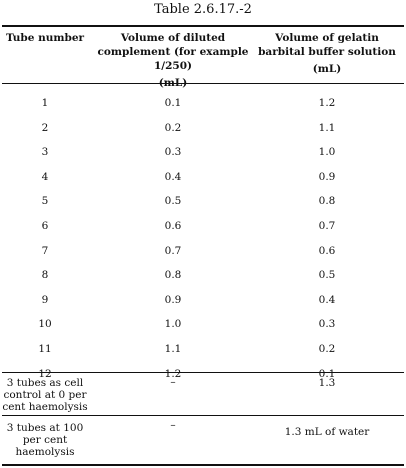  What do you see at coordinates (173, 425) in the screenshot?
I see `control-row-haemolysis-complement: –` at bounding box center [173, 425].